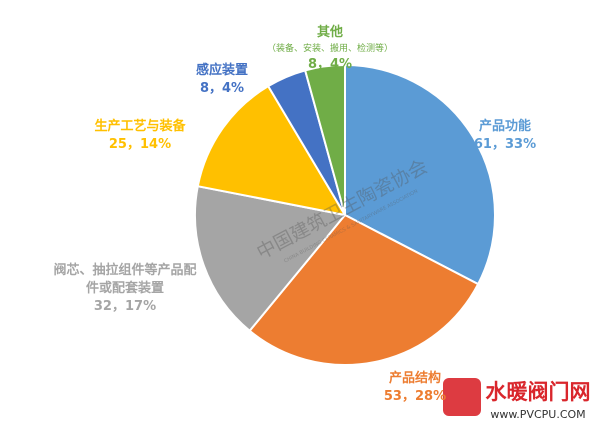 This screenshot has height=431, width=600. What do you see at coordinates (538, 392) in the screenshot?
I see `watermark-text: 水暖阀门网` at bounding box center [538, 392].